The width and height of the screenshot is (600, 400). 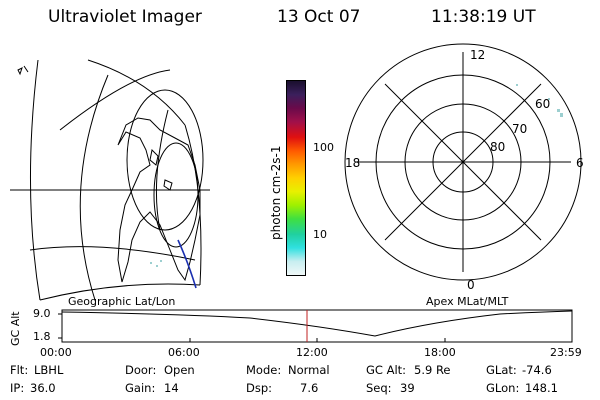 I want to click on altitude-curve, so click(x=317, y=323).